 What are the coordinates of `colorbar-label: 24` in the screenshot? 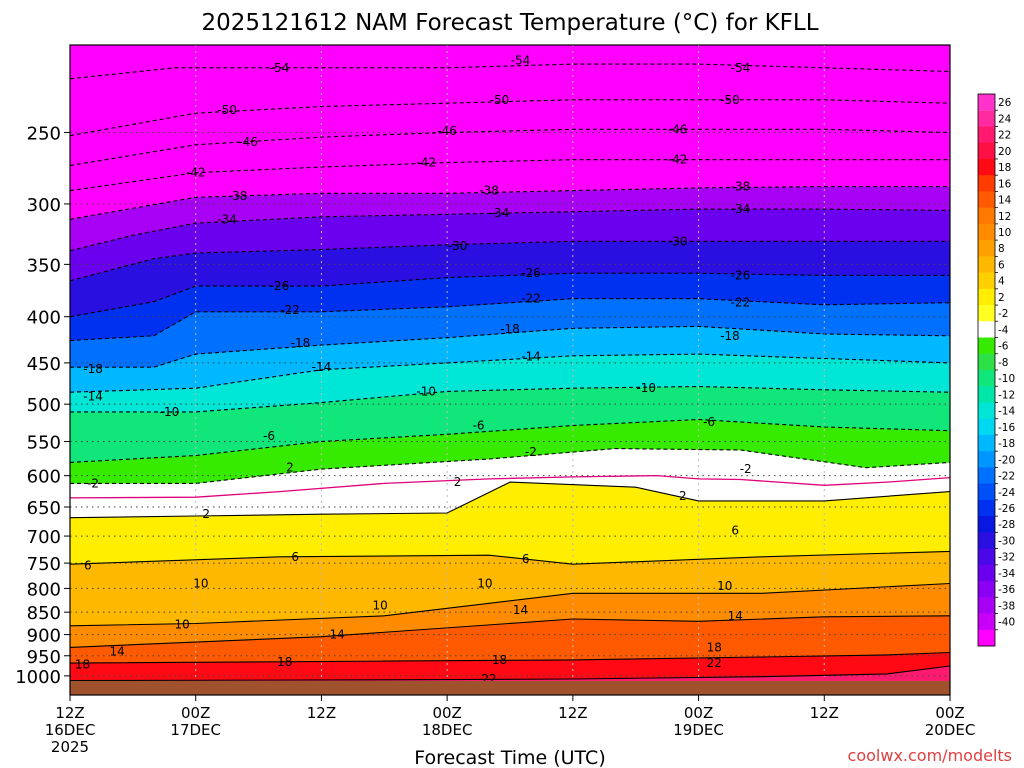 It's located at (1005, 119).